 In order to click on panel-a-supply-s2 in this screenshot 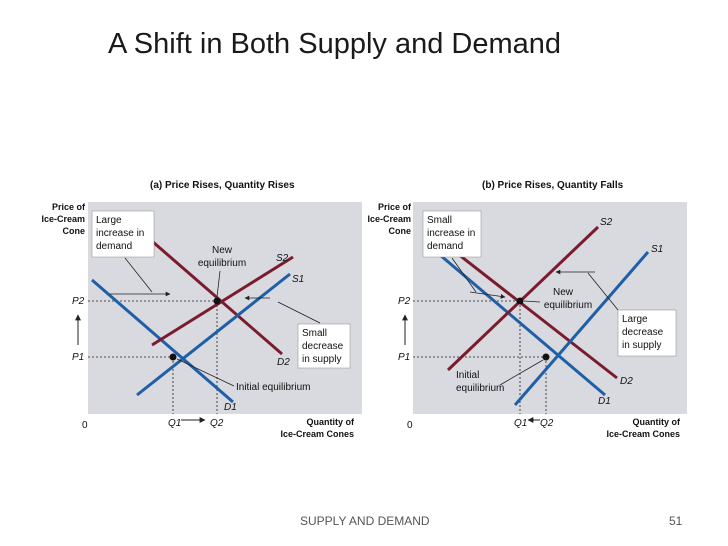, I will do `click(222, 301)`.